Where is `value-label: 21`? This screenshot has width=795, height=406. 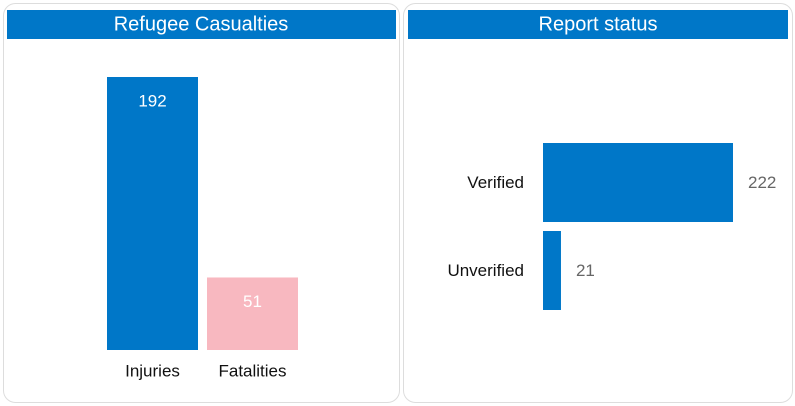 value-label: 21 is located at coordinates (585, 270).